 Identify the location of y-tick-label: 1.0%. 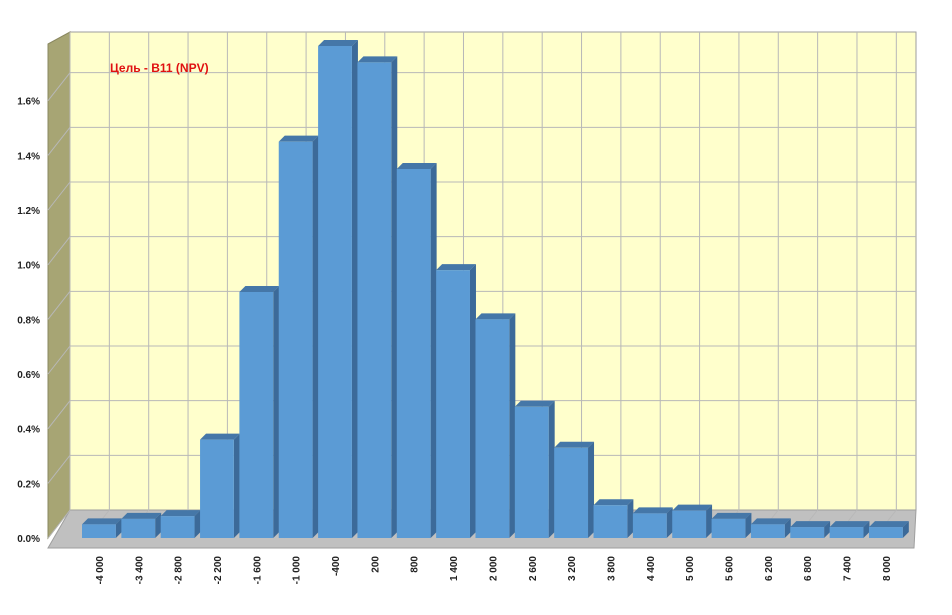
(28, 266).